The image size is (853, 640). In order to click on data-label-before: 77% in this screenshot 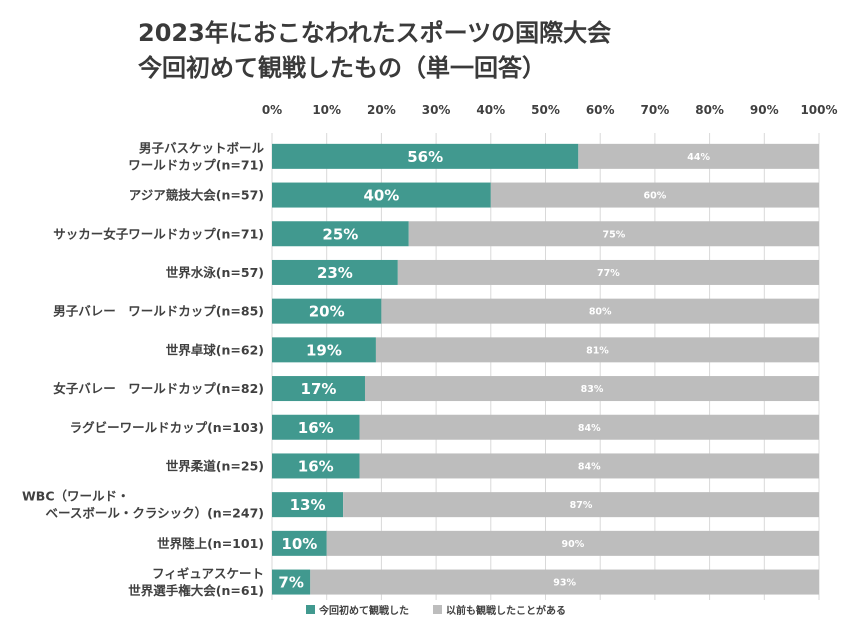, I will do `click(608, 273)`.